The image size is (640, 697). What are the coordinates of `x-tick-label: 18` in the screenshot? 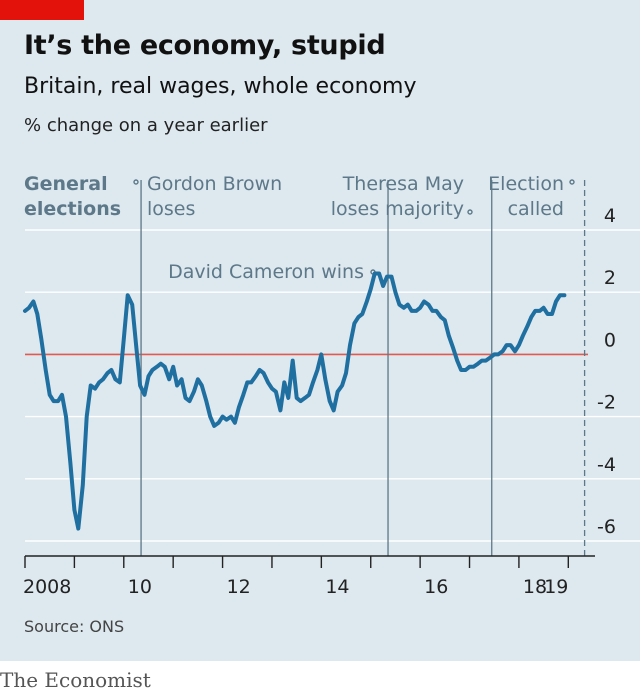 It's located at (535, 587).